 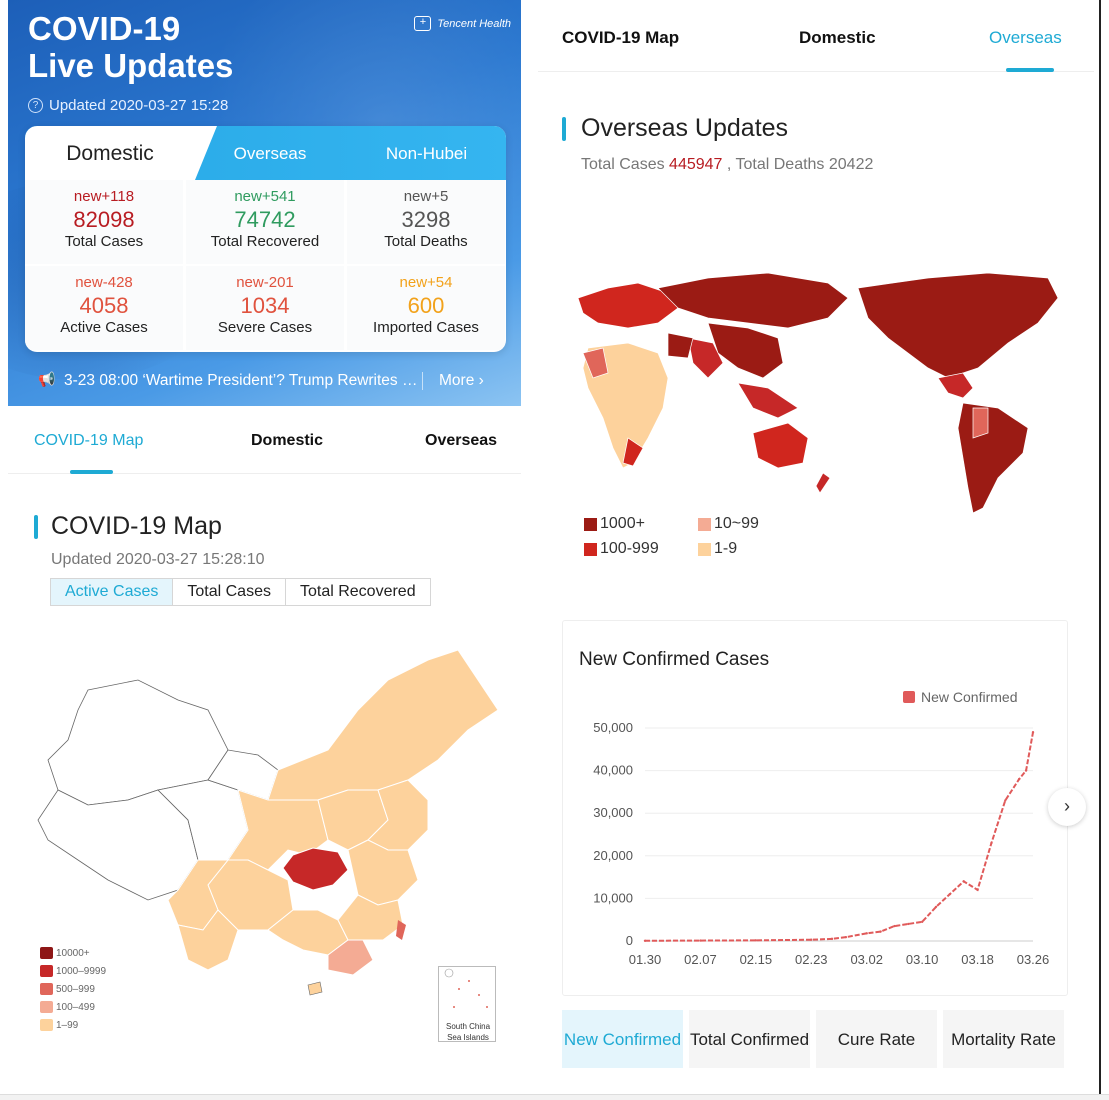 I want to click on seg-total-recovered: Total Recovered, so click(x=357, y=591).